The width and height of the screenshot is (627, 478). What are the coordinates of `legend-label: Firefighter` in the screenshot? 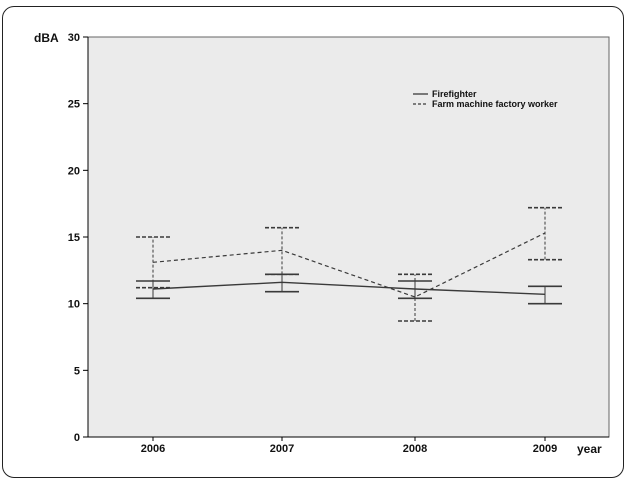 It's located at (454, 94).